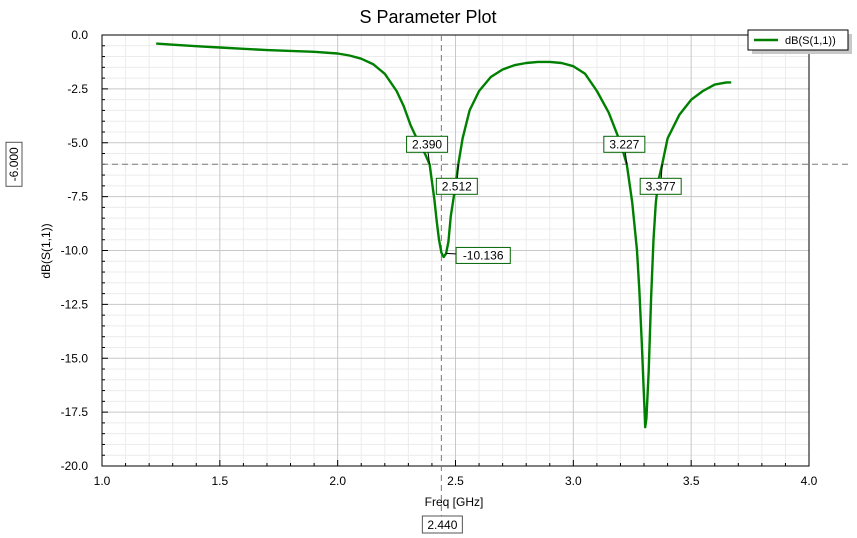 The image size is (857, 538). I want to click on y-tick-label: -20.0, so click(75, 466).